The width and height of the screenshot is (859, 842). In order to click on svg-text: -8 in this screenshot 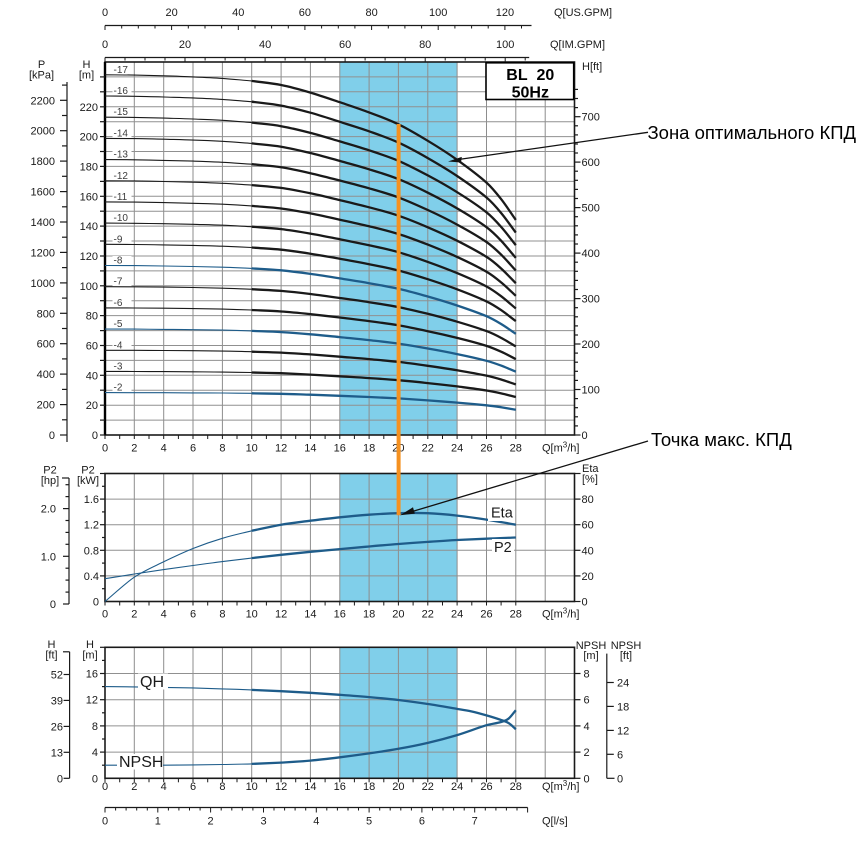, I will do `click(118, 261)`.